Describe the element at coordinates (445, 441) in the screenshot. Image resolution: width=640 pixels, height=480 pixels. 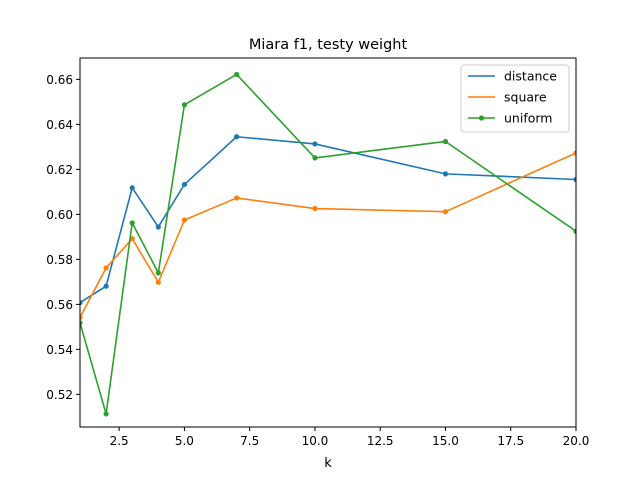
I see `x-tick-label: 15.0` at that location.